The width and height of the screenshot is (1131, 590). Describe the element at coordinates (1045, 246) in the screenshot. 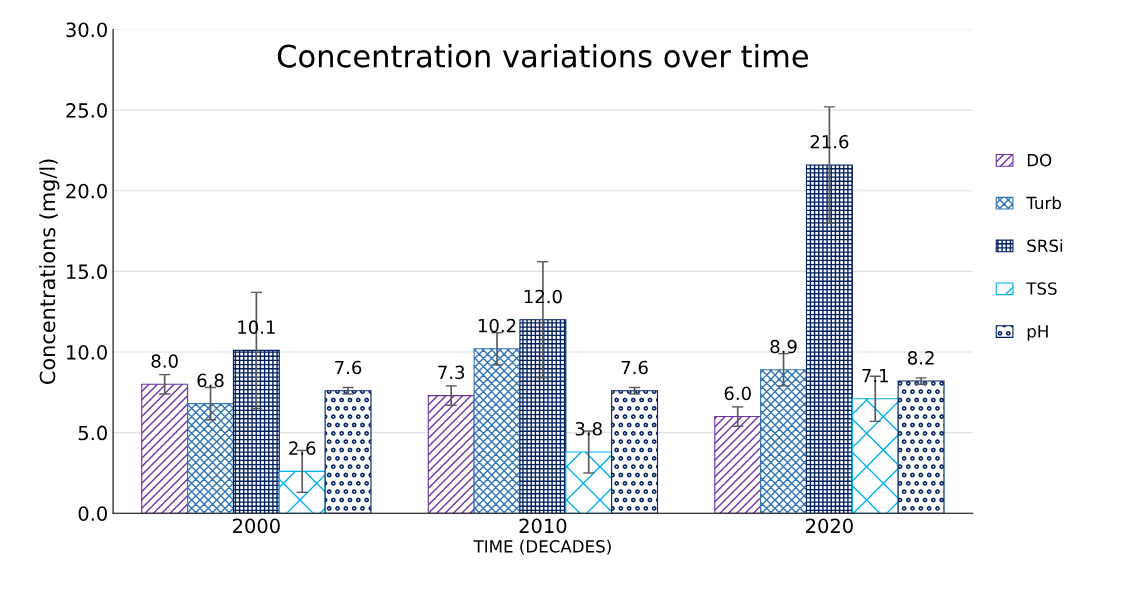

I see `legend-label: SRSi` at that location.